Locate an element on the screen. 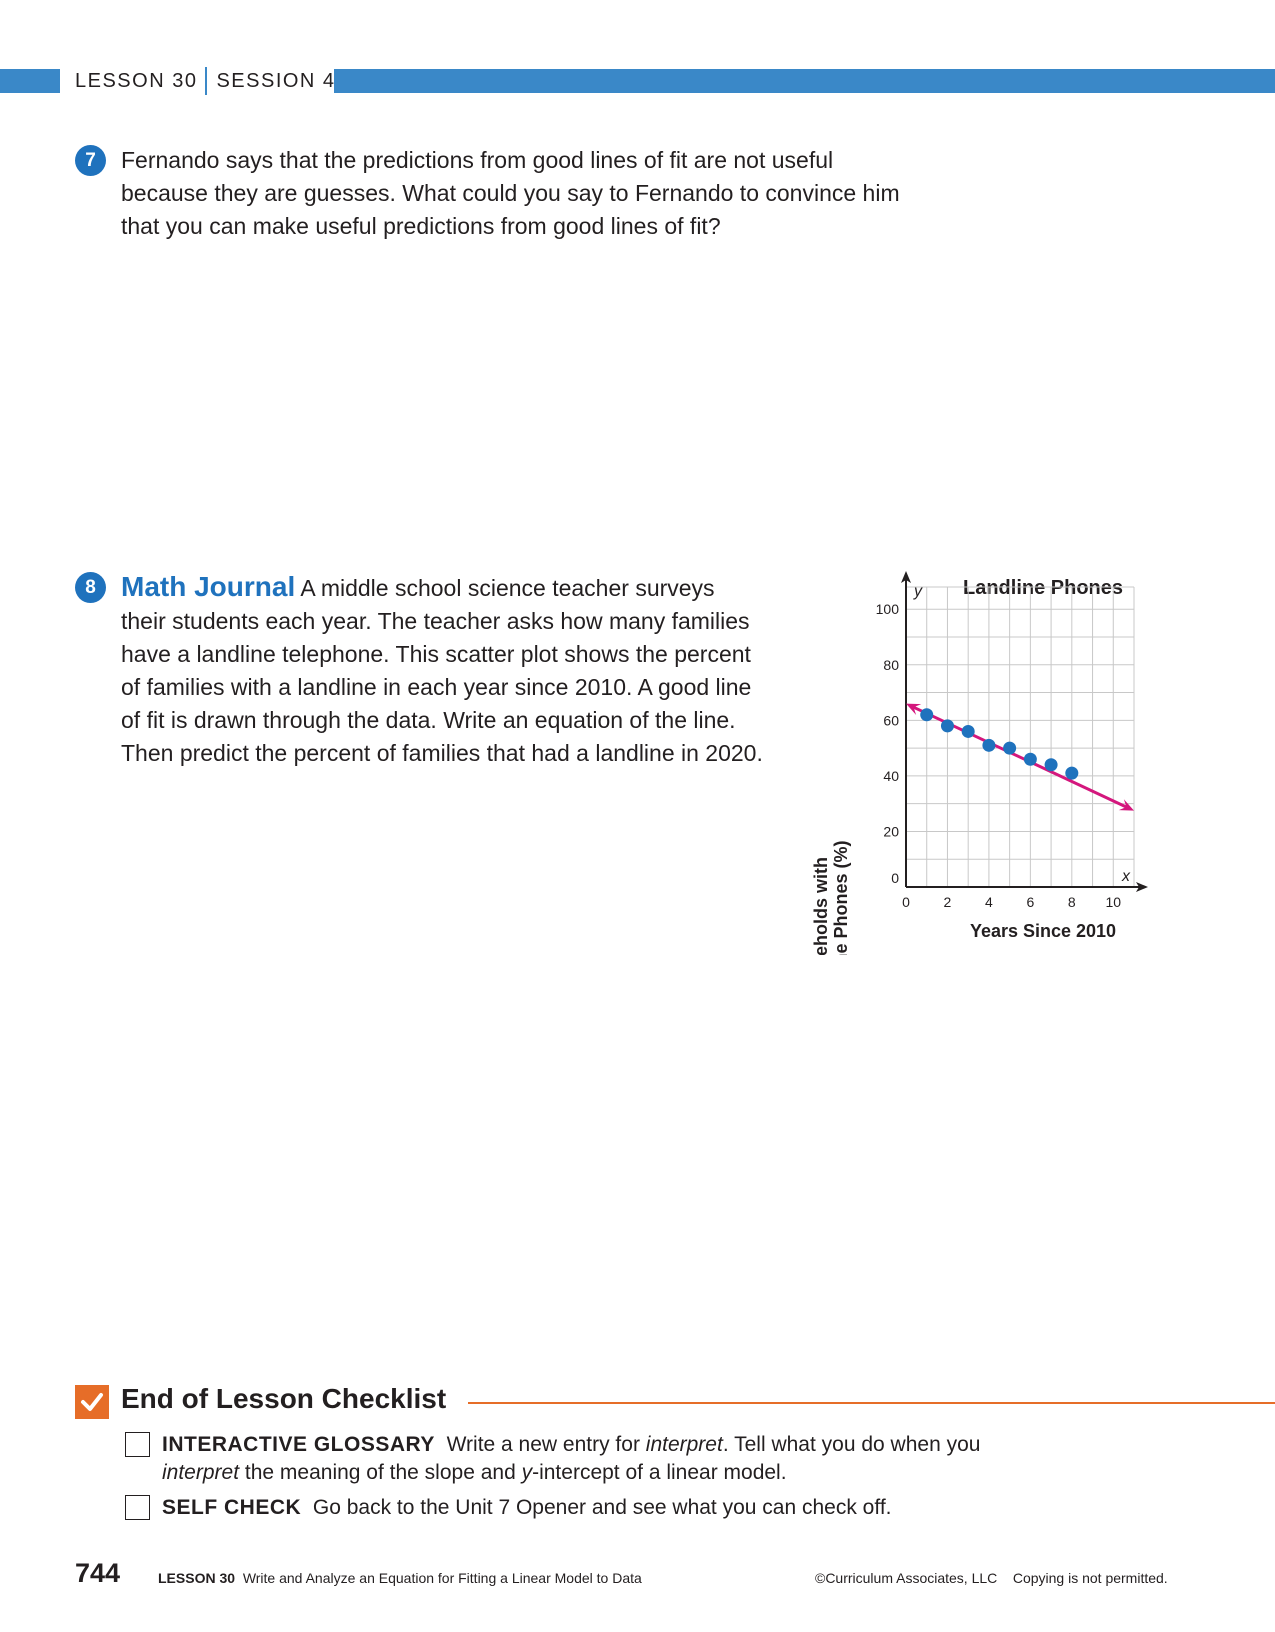 Image resolution: width=1275 pixels, height=1632 pixels. x-tick-label: 2 is located at coordinates (948, 902).